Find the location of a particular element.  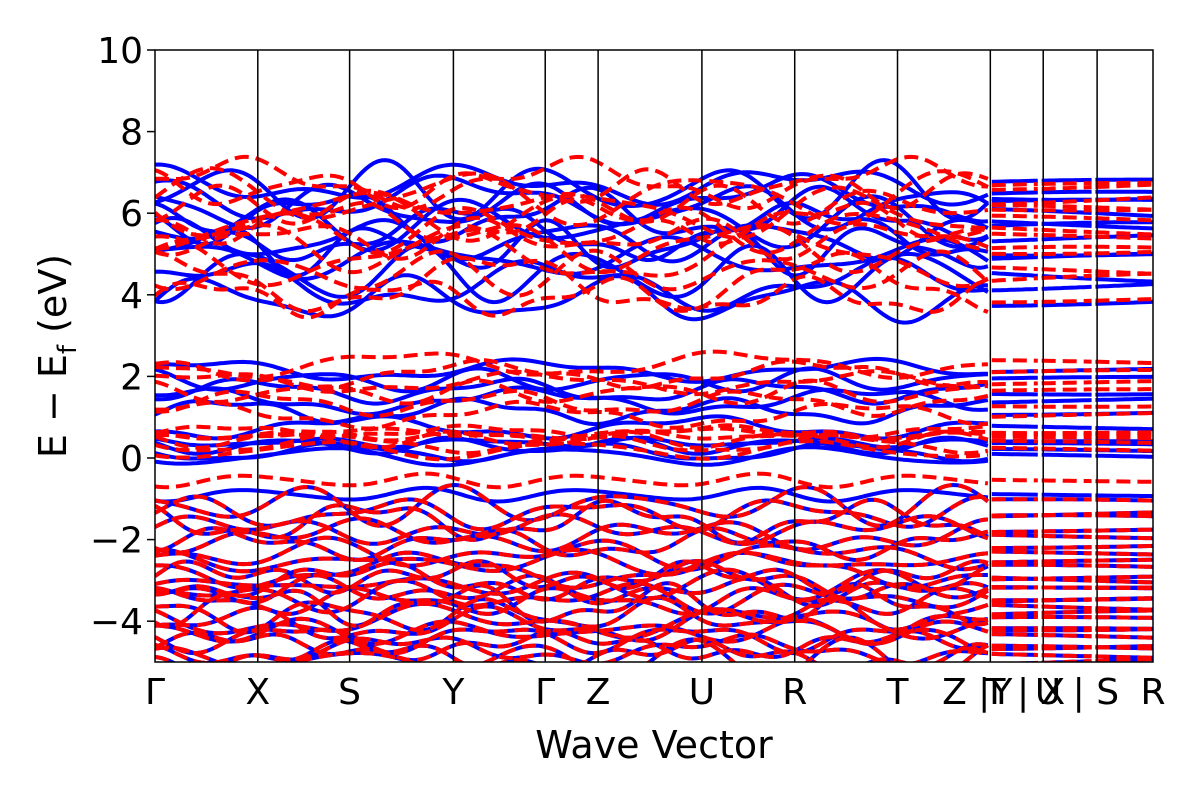

y-tick-label: −4 is located at coordinates (116, 622).